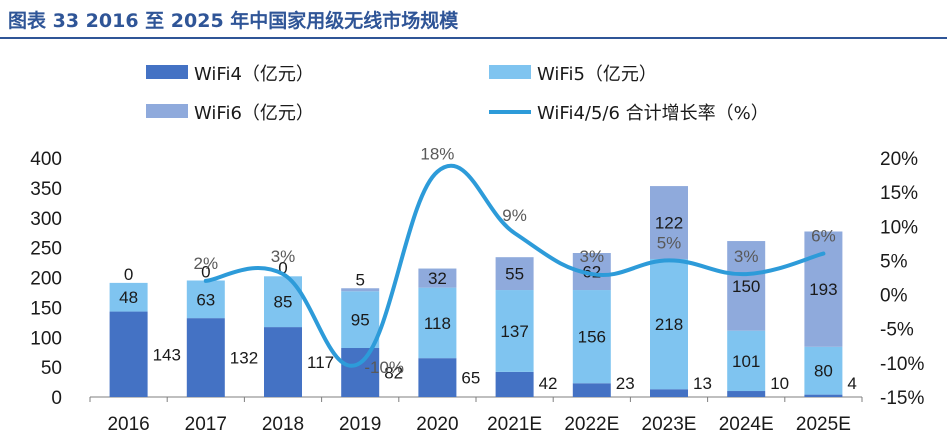  I want to click on growth-value-label: 9%, so click(514, 215).